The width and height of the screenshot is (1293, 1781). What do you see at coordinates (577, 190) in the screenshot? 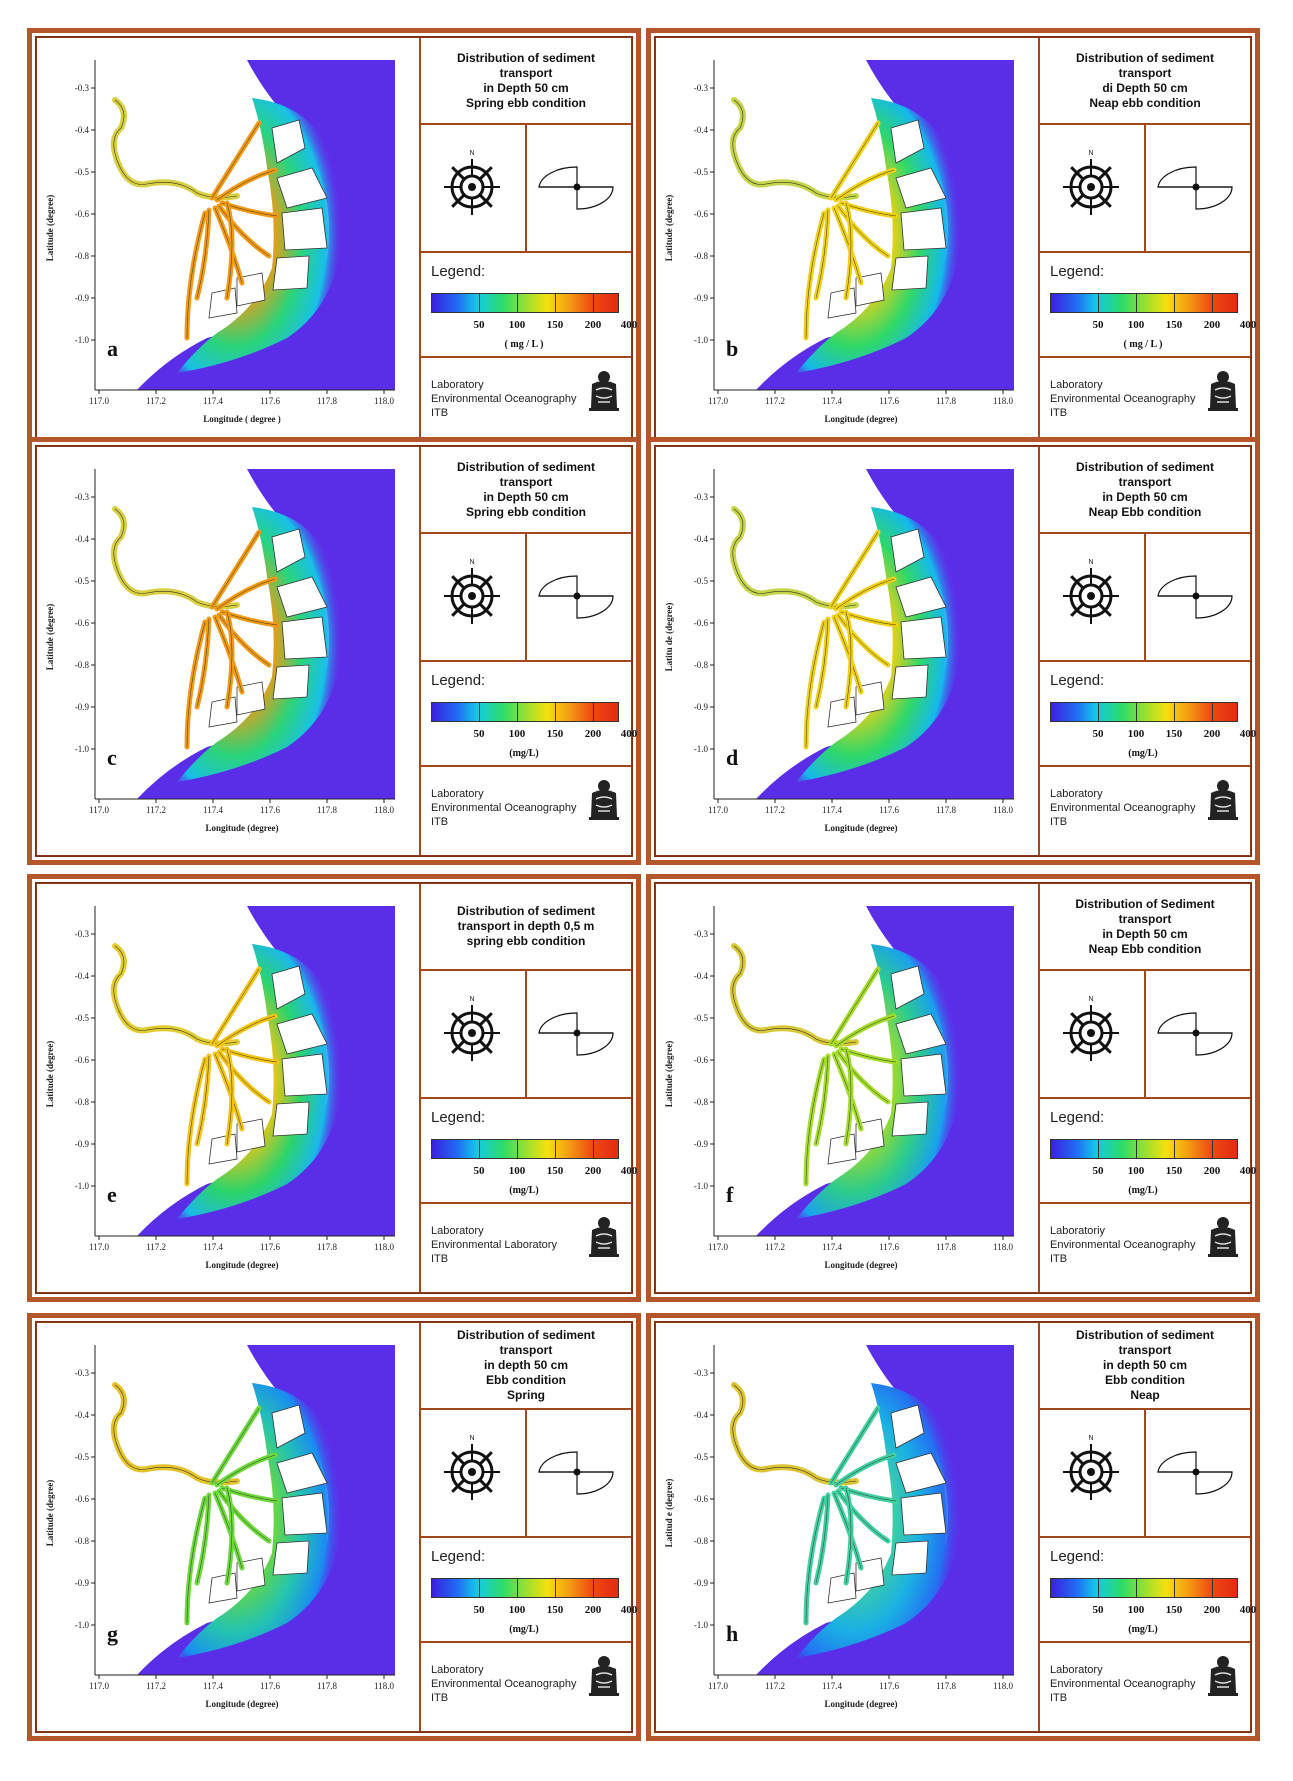
I see `tide-wrapper` at bounding box center [577, 190].